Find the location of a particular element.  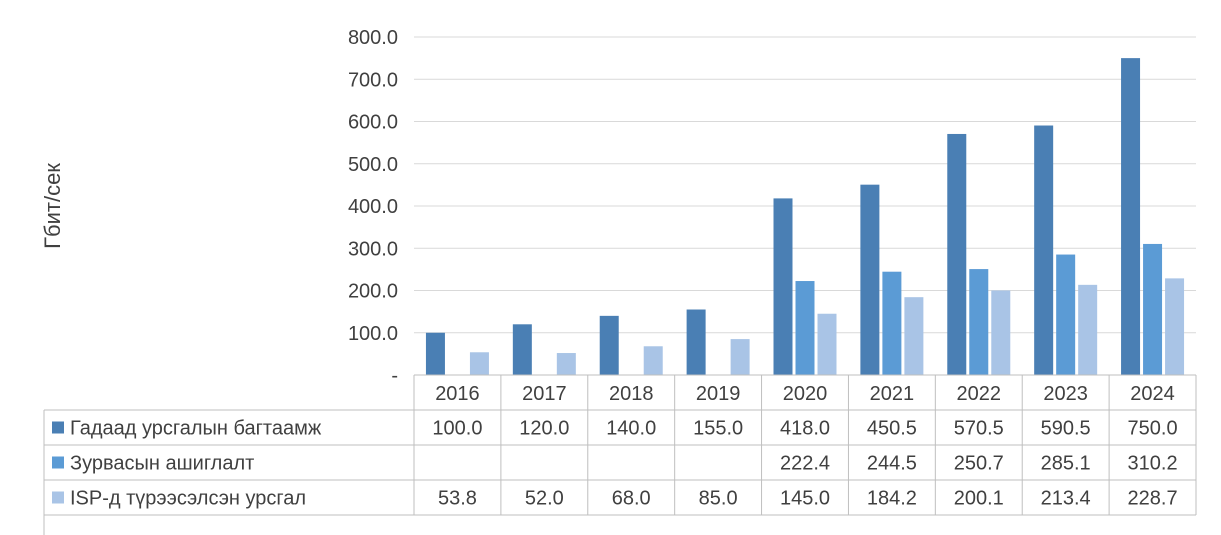

data-label: 222.4 is located at coordinates (805, 464).